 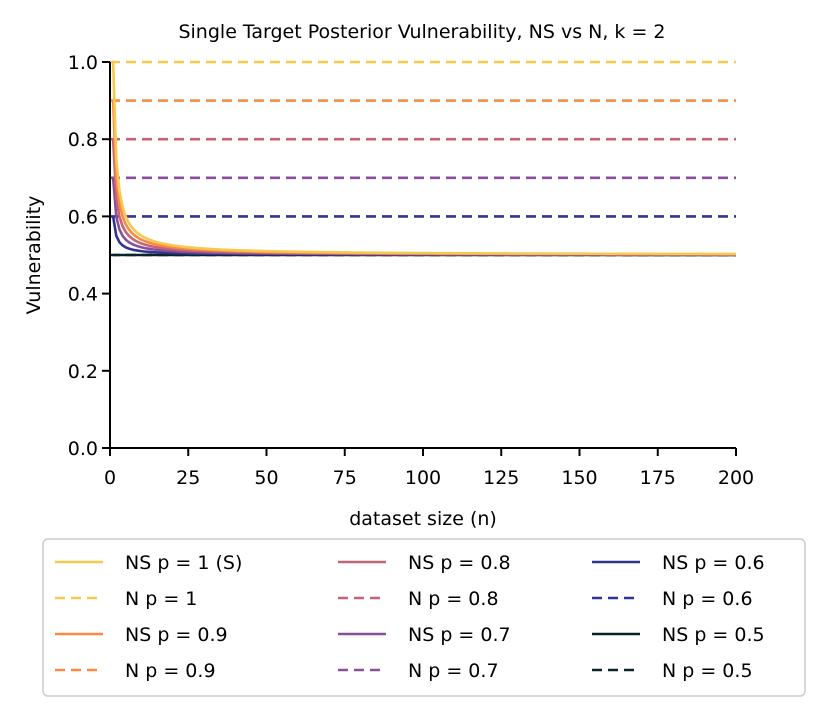 What do you see at coordinates (188, 478) in the screenshot?
I see `x-tick-label: 25` at bounding box center [188, 478].